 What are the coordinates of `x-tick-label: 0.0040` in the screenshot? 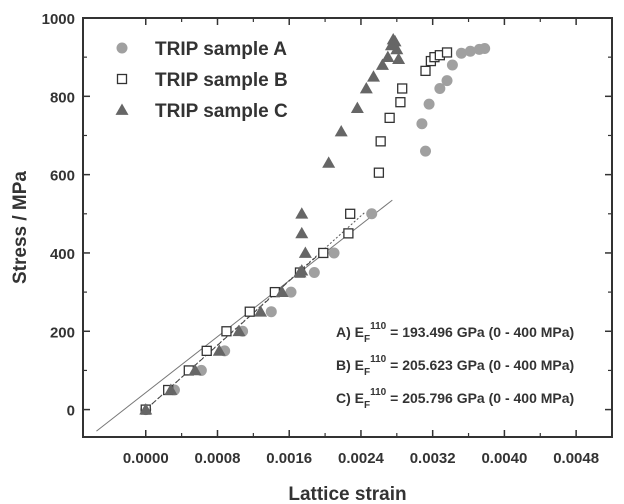 It's located at (504, 458).